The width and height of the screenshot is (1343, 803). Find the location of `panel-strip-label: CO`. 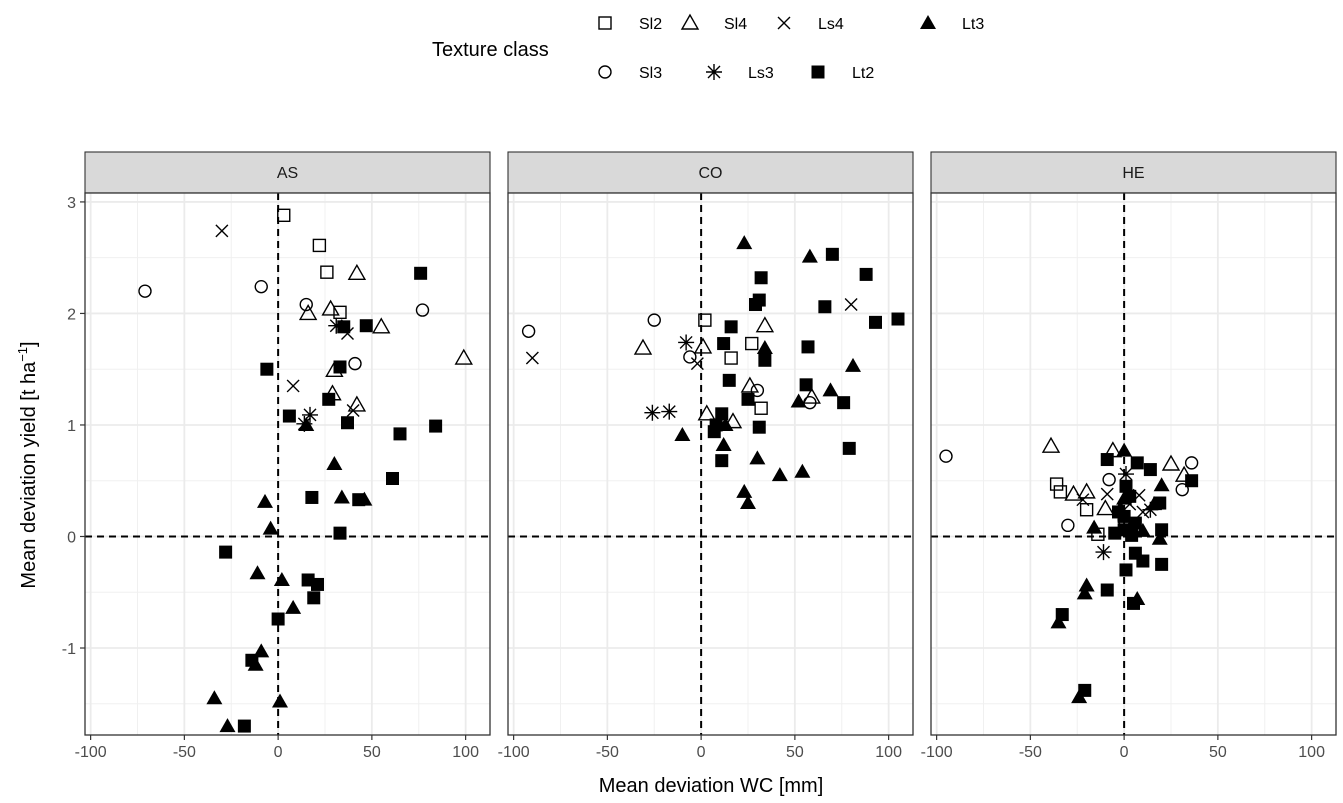

panel-strip-label: CO is located at coordinates (711, 173).